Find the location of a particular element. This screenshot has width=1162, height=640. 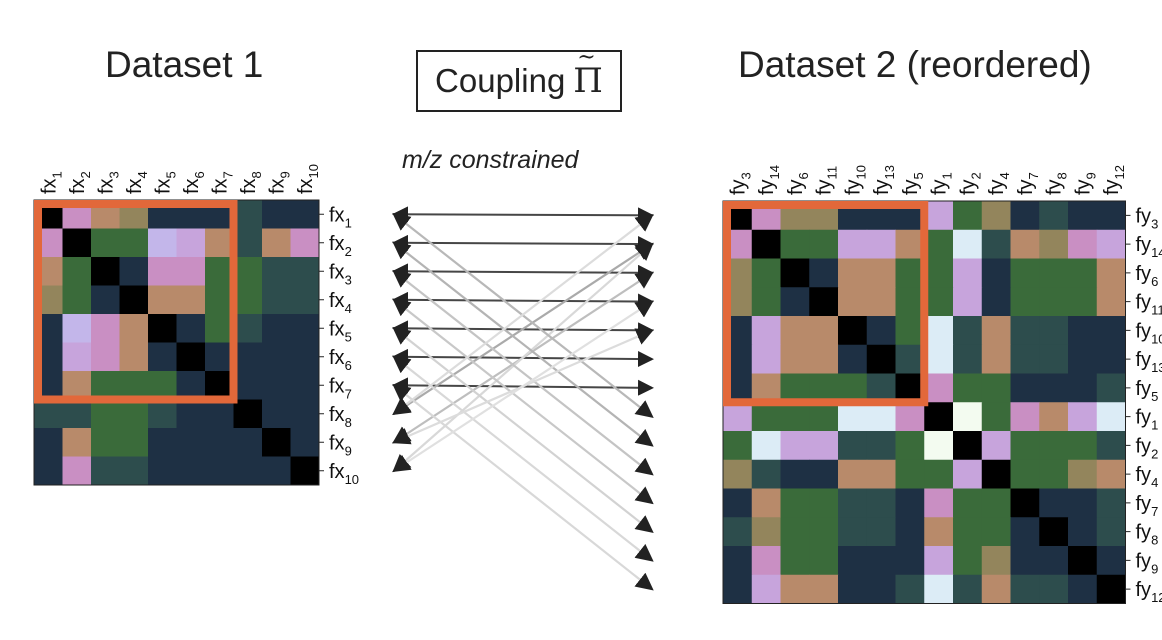

dataset-2-row-label: fy8 is located at coordinates (1147, 535).